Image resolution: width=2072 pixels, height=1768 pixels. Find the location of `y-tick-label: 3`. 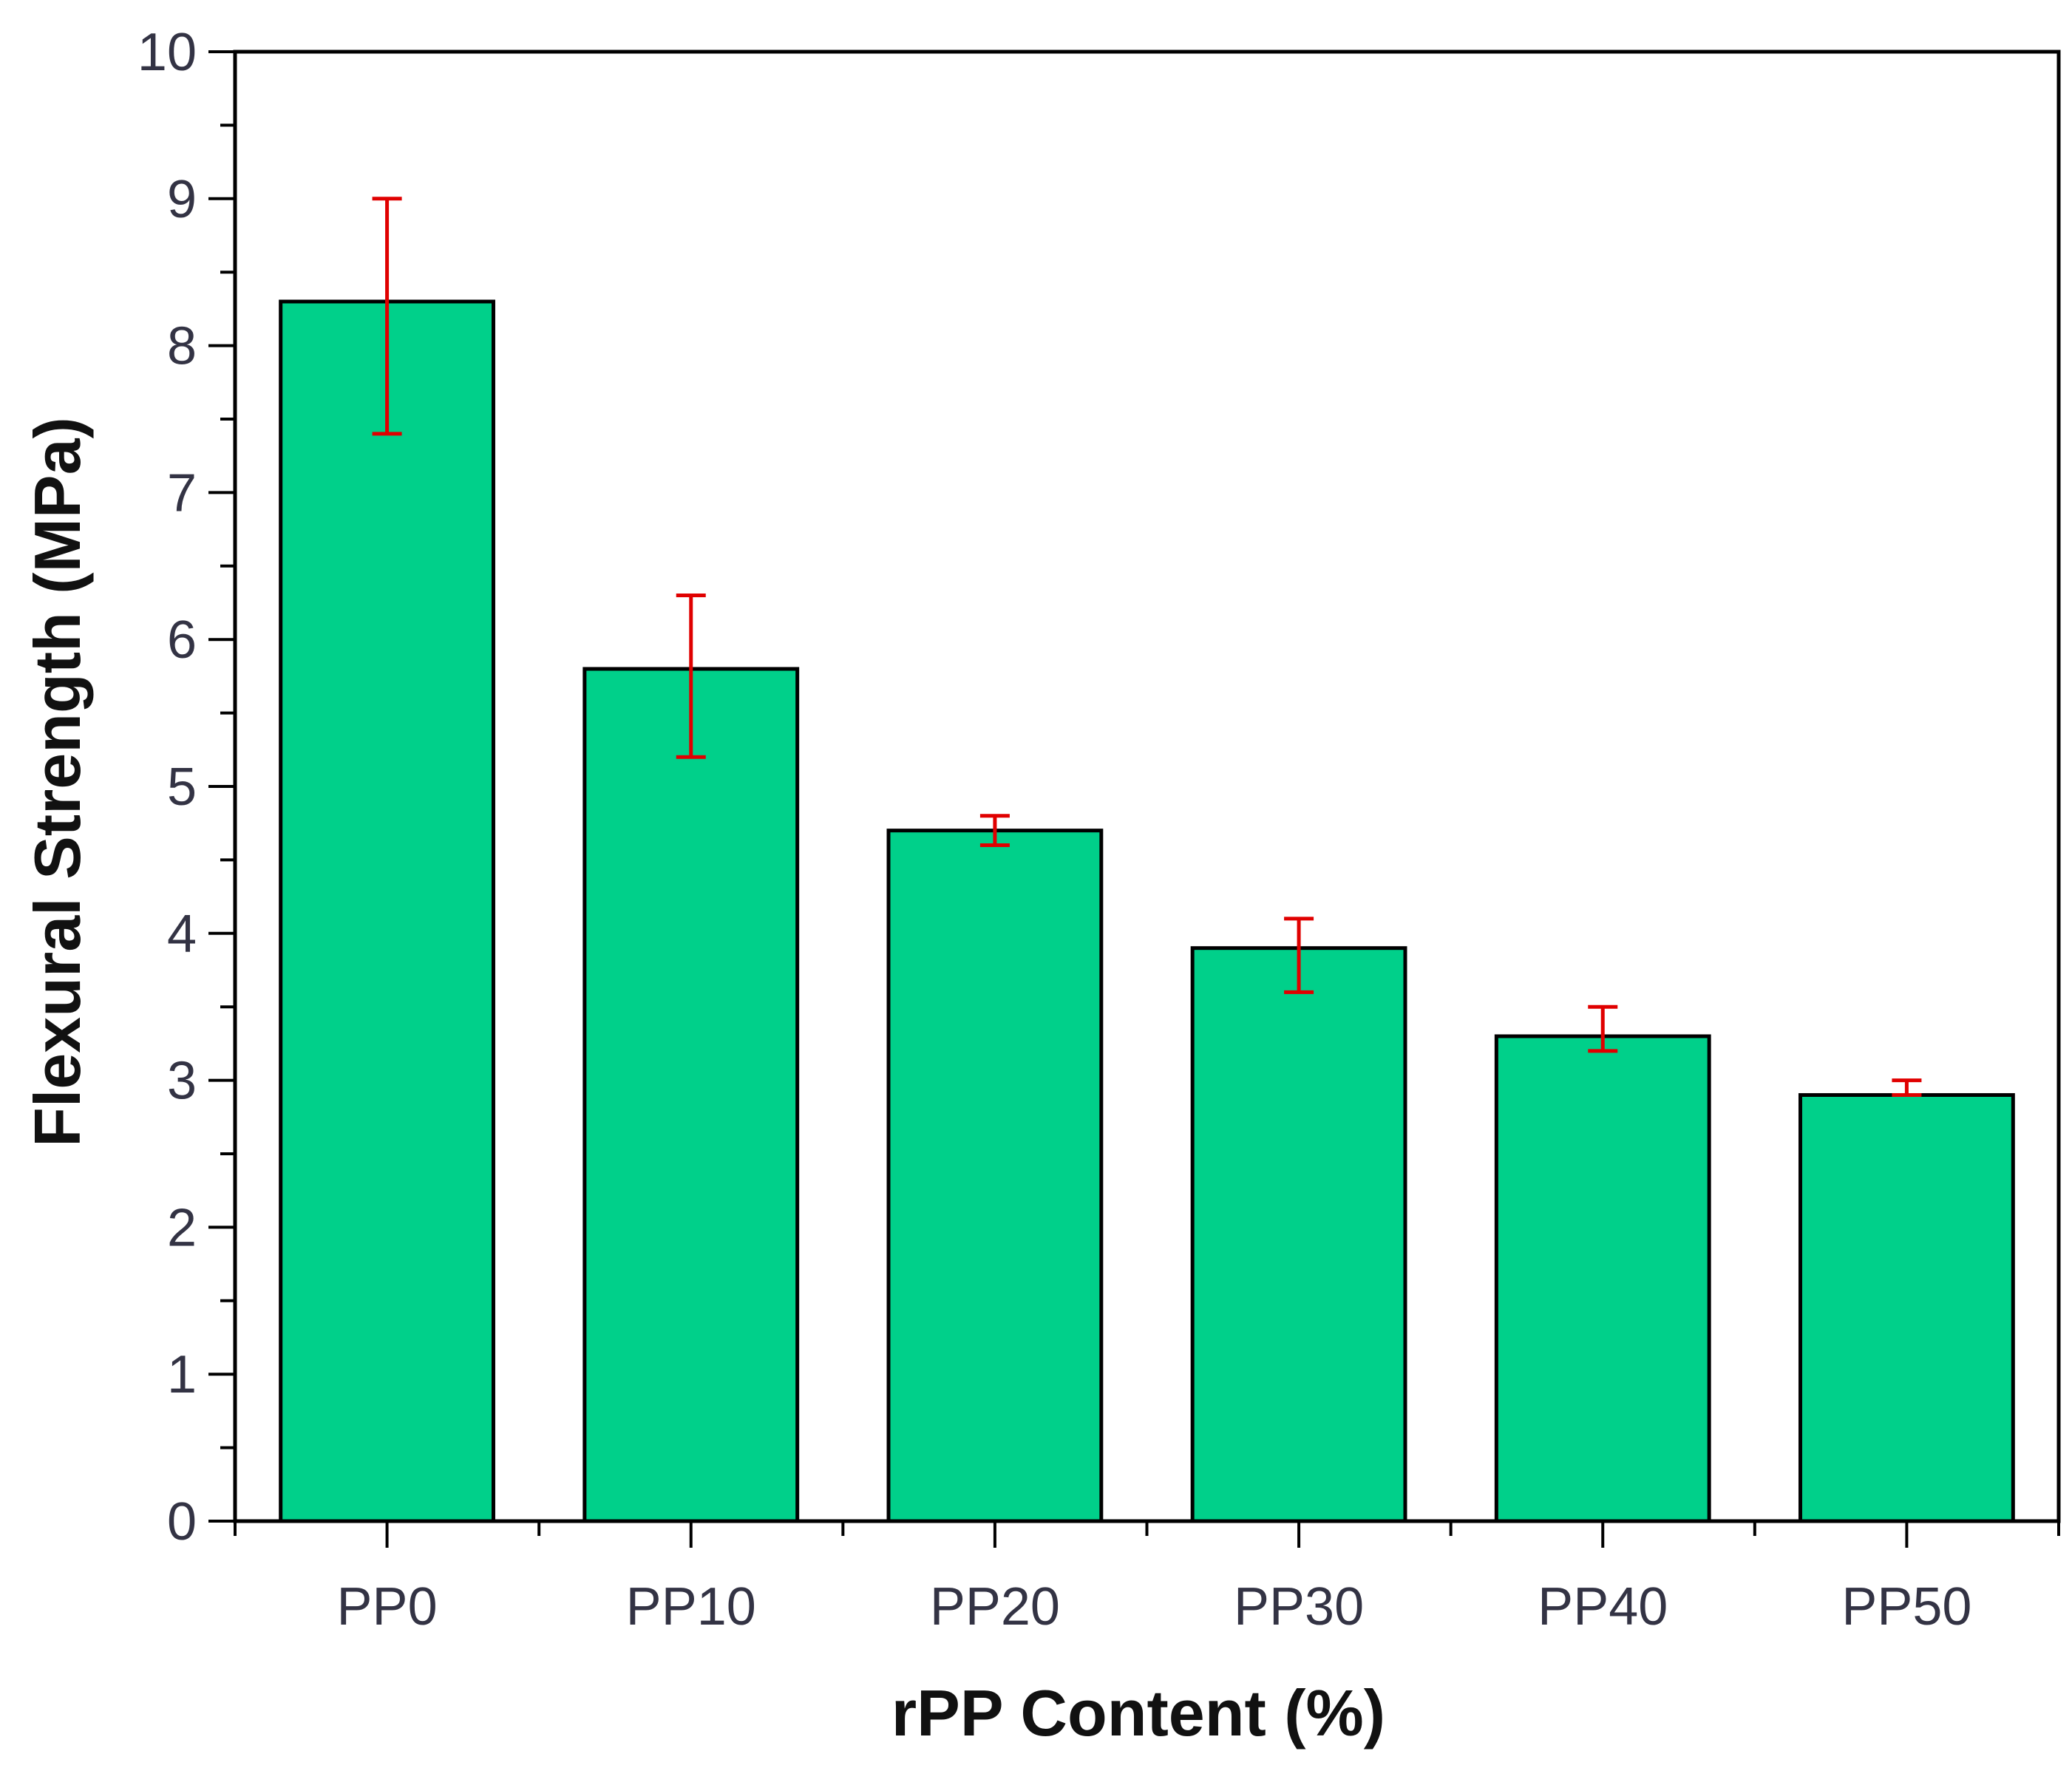

y-tick-label: 3 is located at coordinates (182, 1081).